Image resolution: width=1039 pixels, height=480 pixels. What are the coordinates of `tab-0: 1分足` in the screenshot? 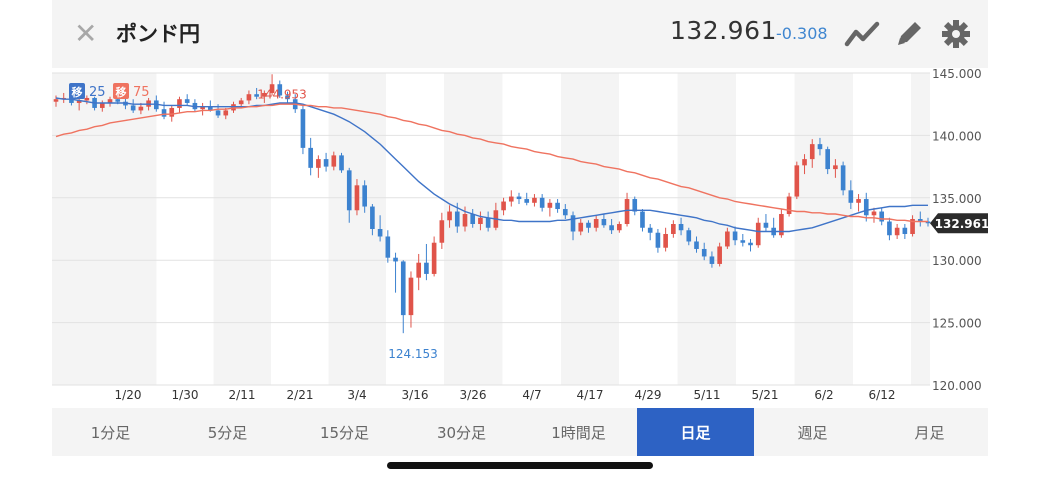 It's located at (110, 432).